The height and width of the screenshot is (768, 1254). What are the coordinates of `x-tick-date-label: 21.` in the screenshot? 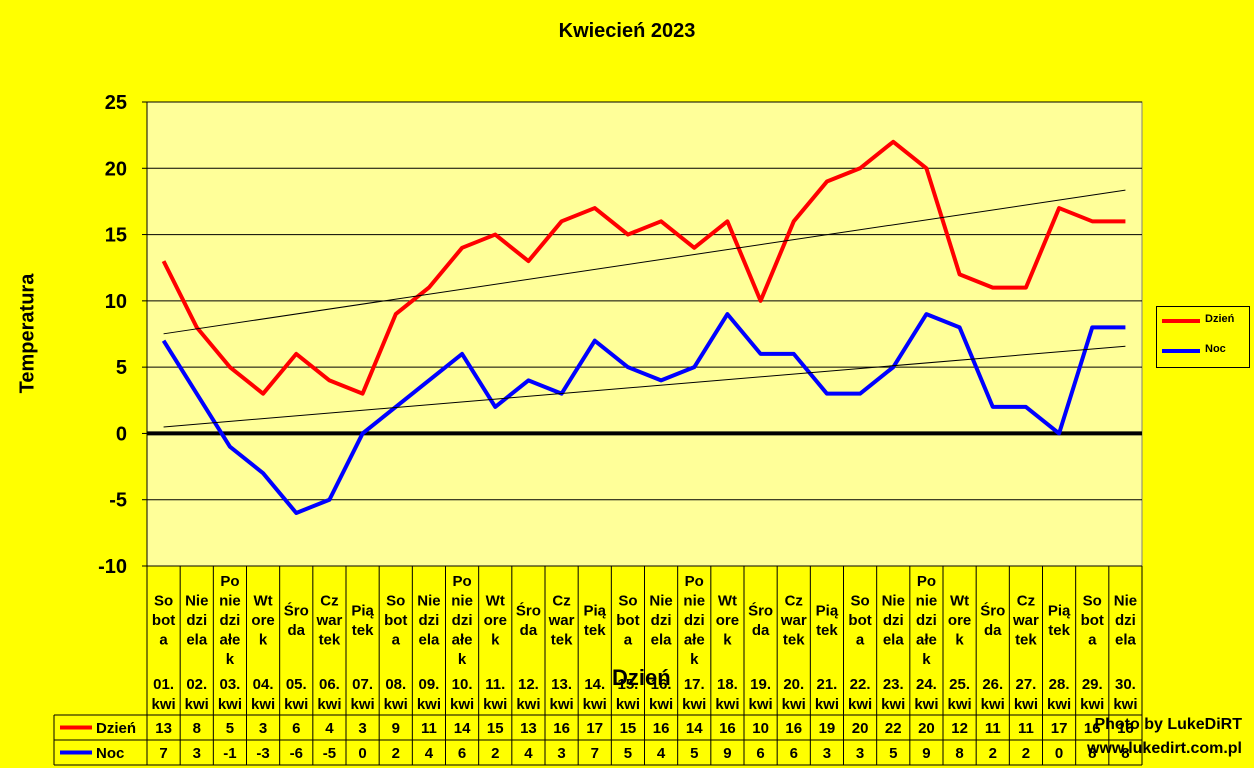 It's located at (826, 684).